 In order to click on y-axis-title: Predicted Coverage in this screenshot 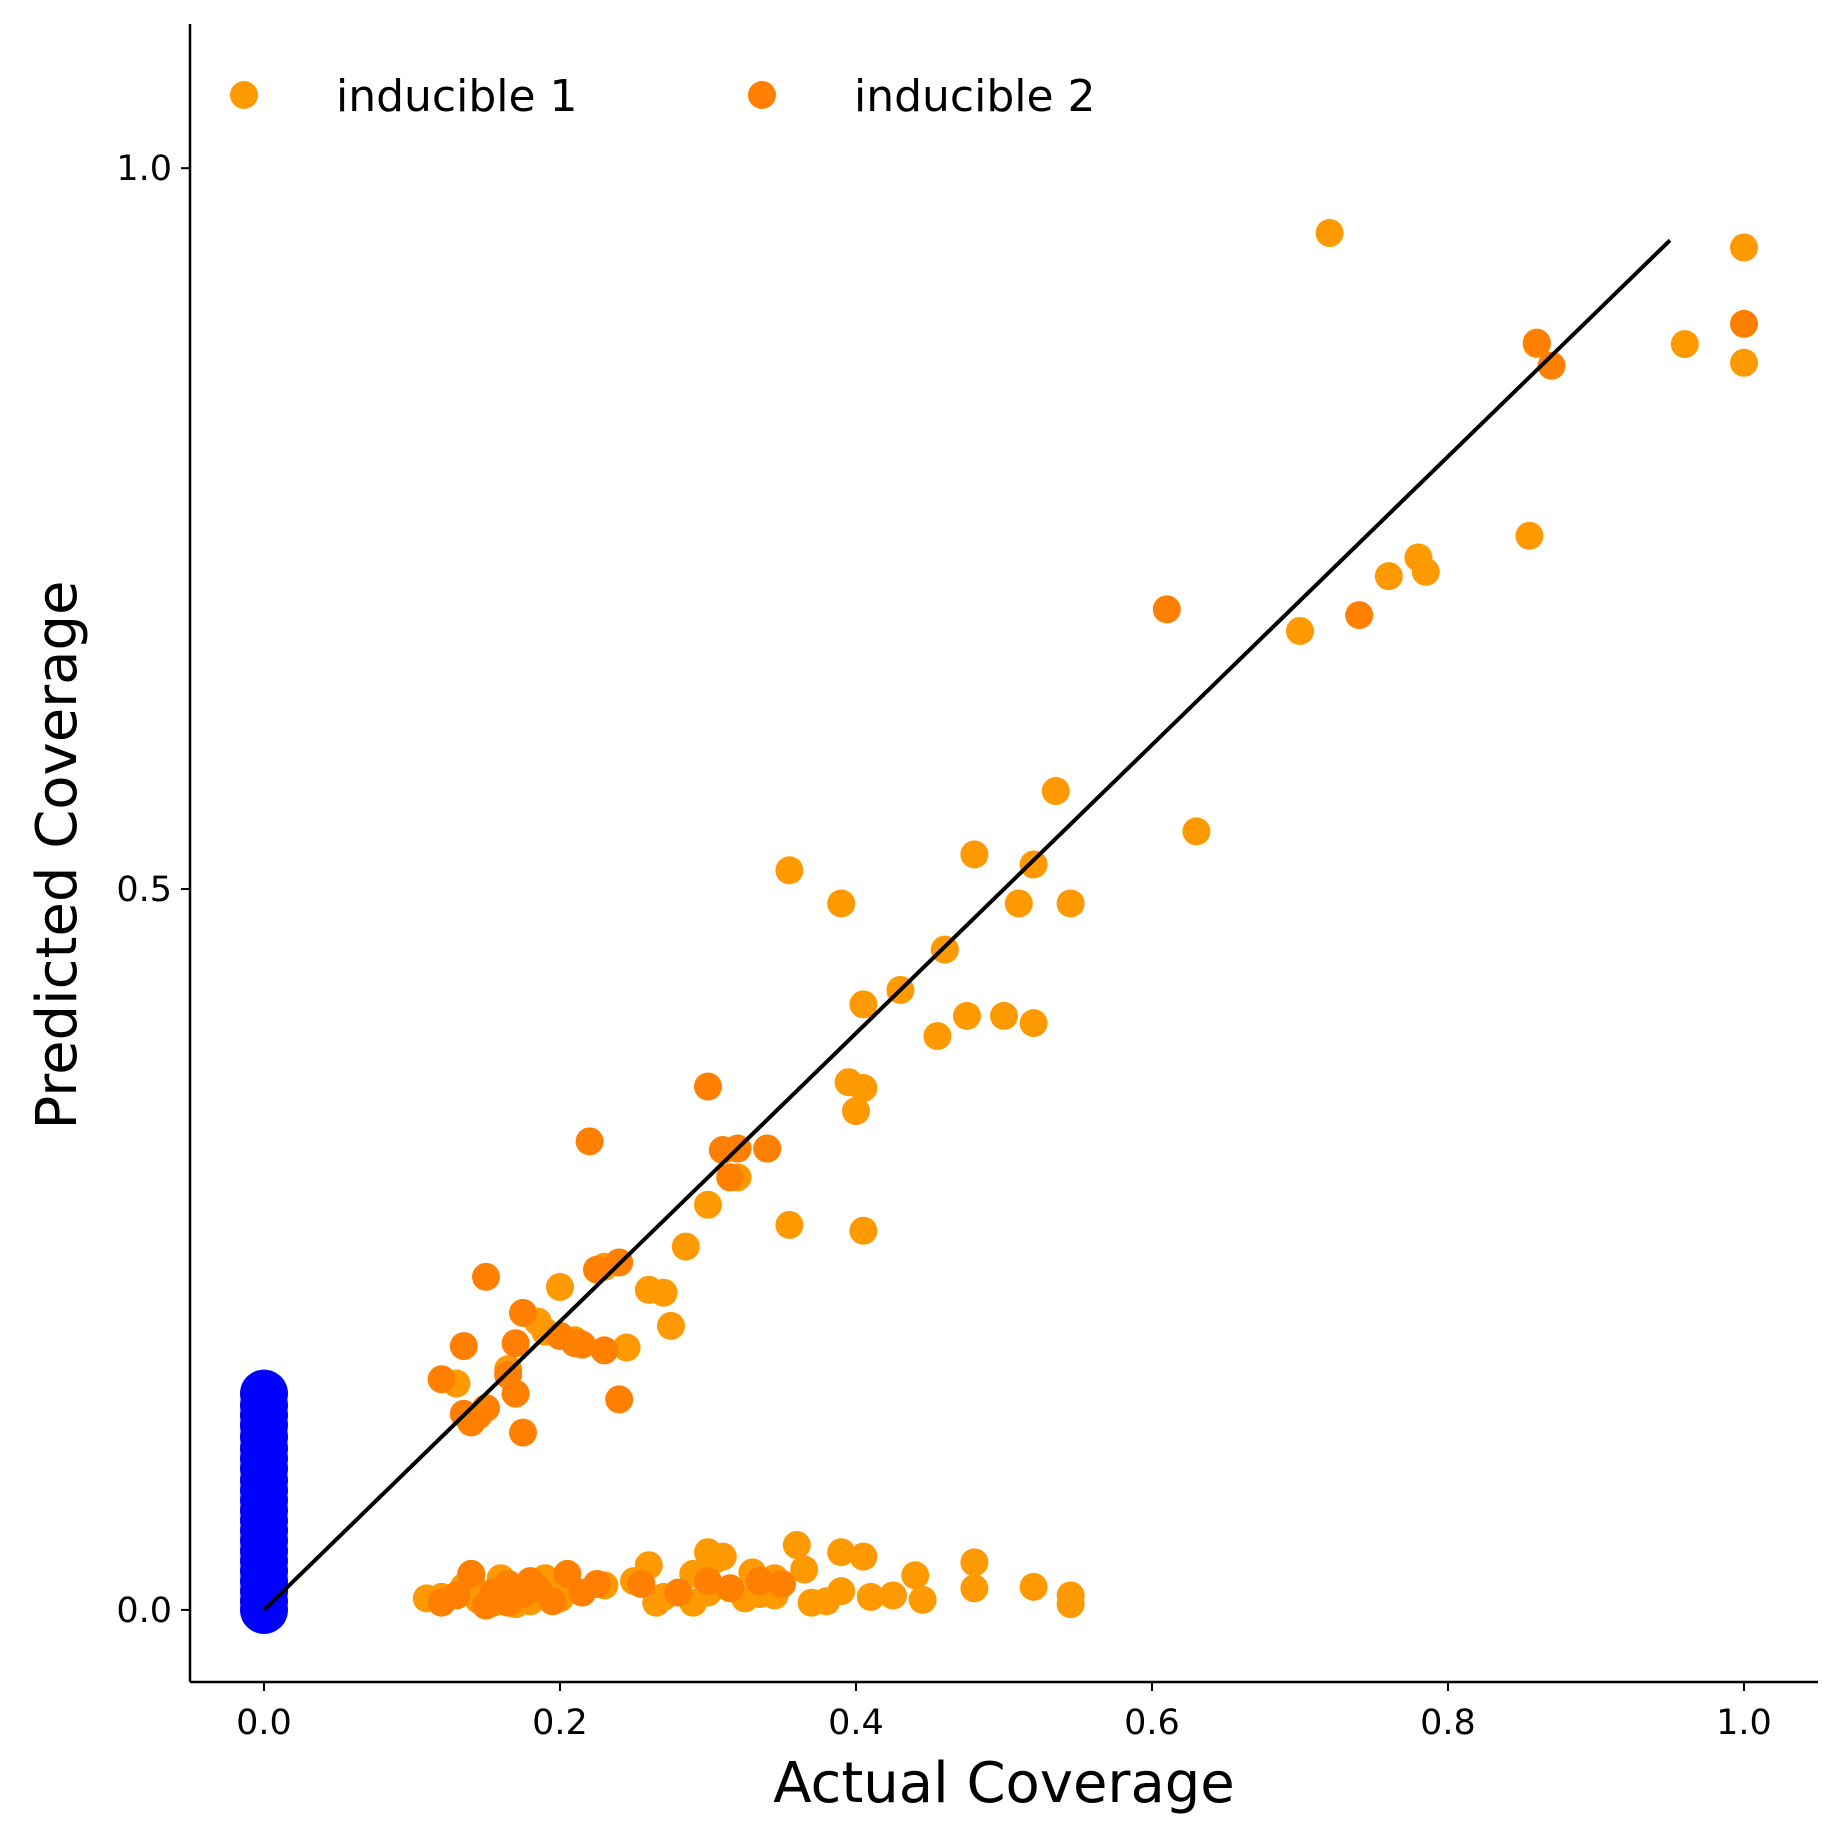, I will do `click(57, 855)`.